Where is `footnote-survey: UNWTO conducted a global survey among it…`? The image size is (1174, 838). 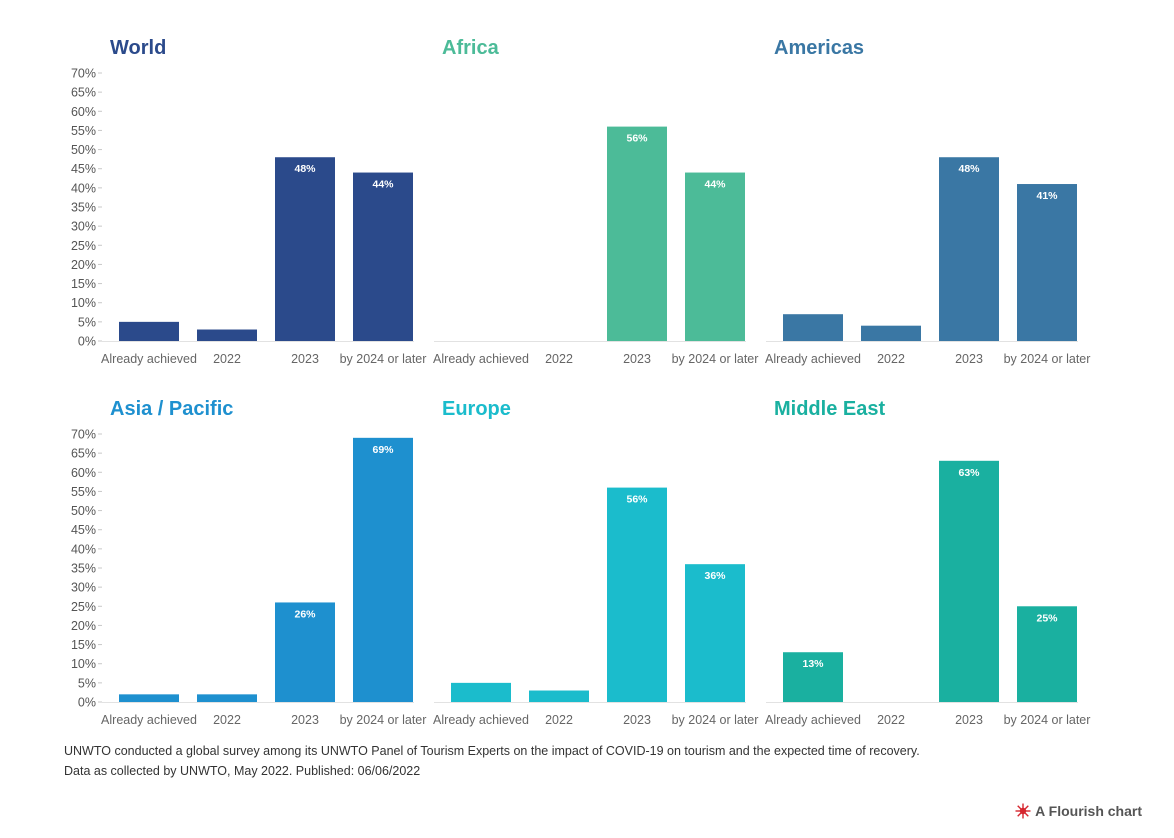 footnote-survey: UNWTO conducted a global survey among it… is located at coordinates (492, 751).